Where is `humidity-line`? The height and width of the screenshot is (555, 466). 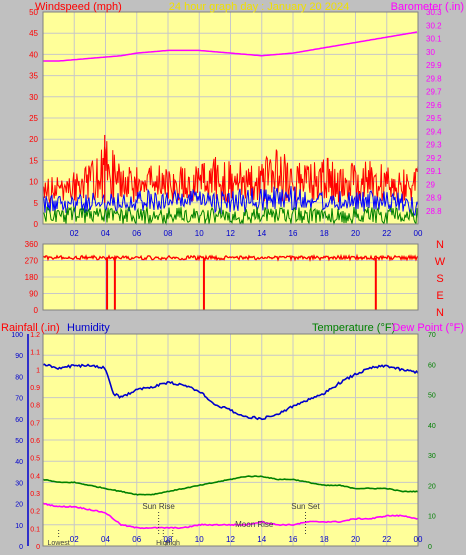
humidity-line is located at coordinates (230, 392).